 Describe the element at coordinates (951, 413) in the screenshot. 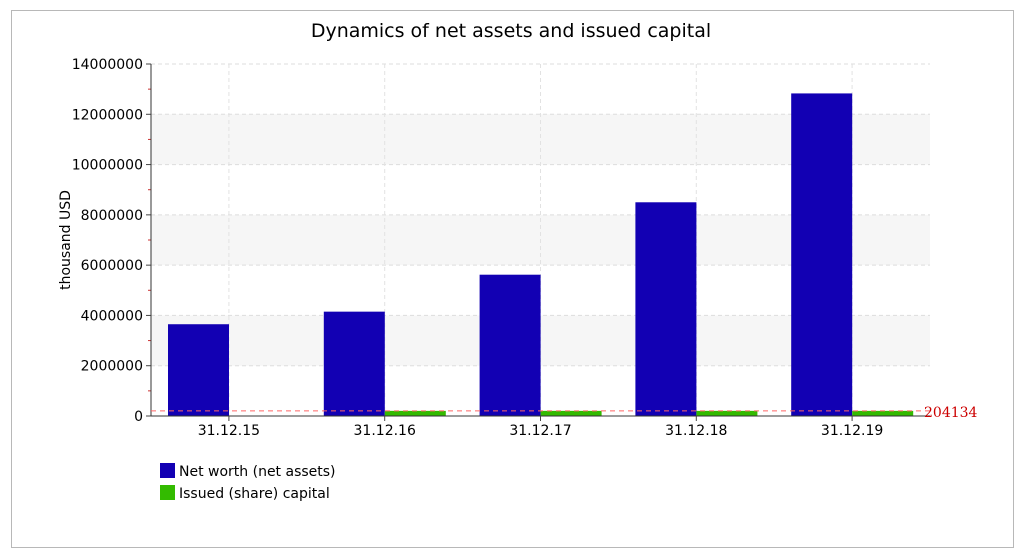

I see `reference-line-label: 204134` at that location.